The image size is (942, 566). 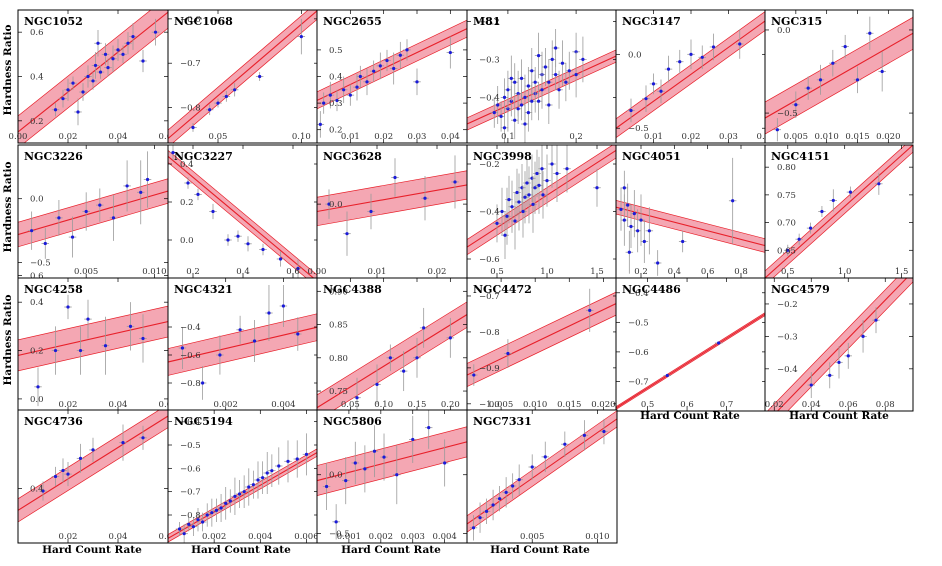 I want to click on xtick-label-ngc5194-0: 0.002, so click(x=214, y=537).